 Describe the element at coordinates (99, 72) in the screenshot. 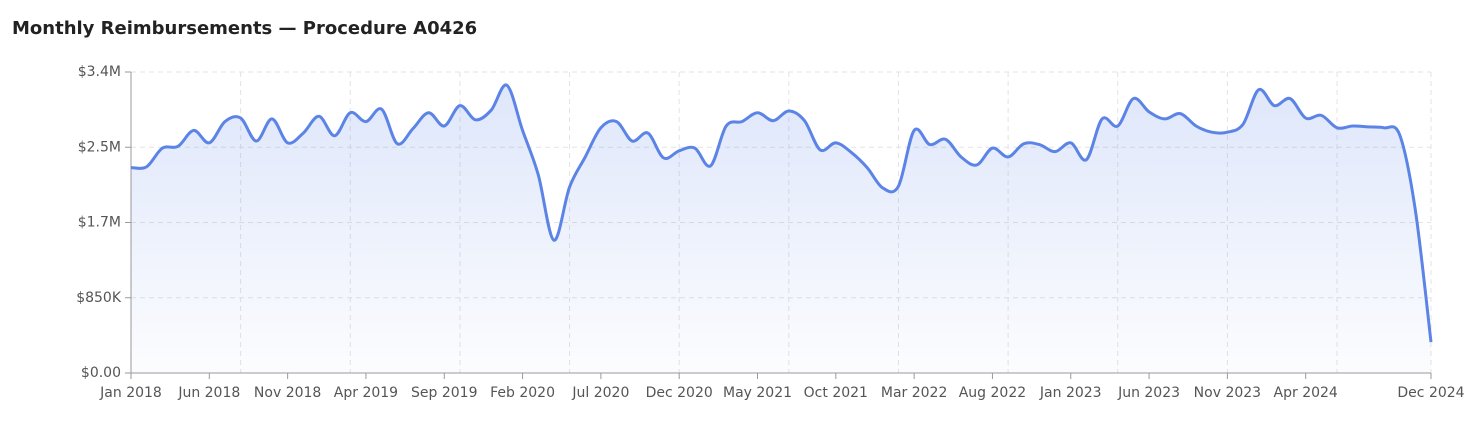

I see `y-tick-label: $3.4M` at that location.